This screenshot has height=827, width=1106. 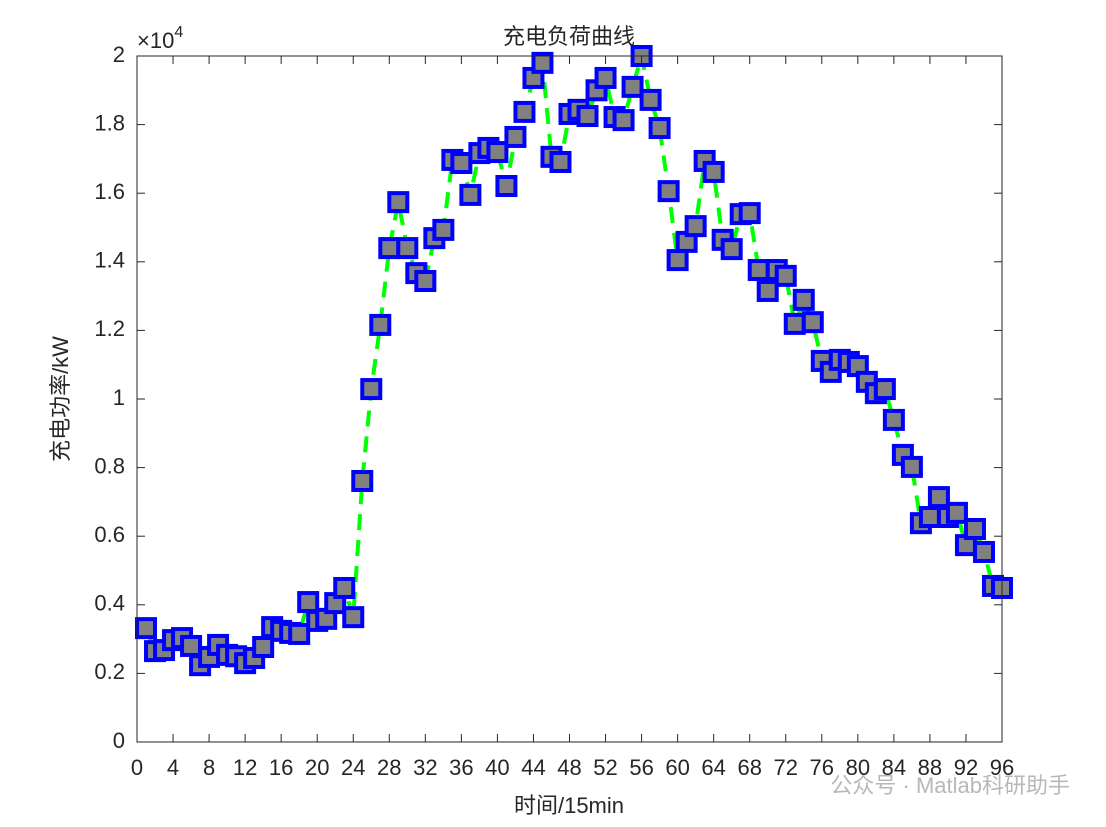 I want to click on y-tick-label: 1.6, so click(x=109, y=191).